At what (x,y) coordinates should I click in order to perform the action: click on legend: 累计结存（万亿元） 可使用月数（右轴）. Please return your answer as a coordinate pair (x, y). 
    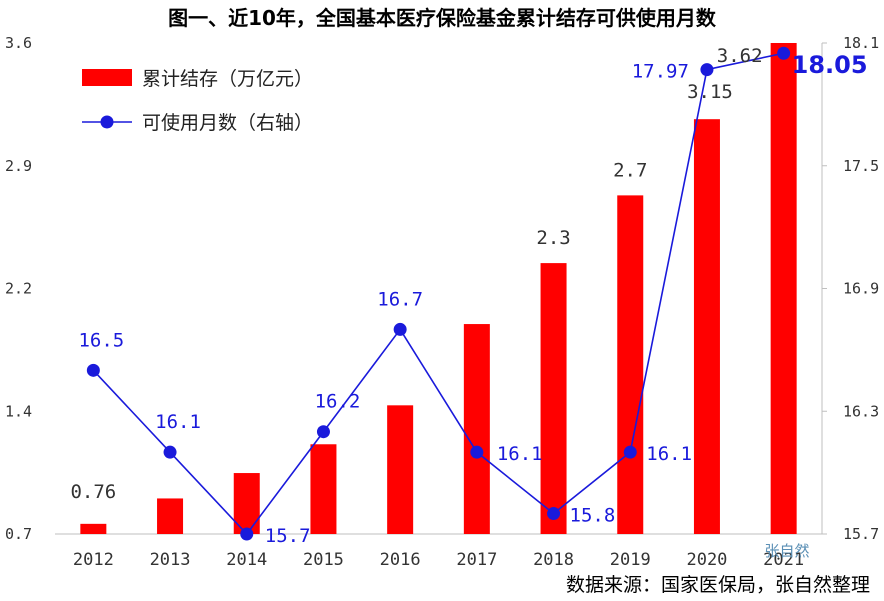
    Looking at the image, I should click on (197, 101).